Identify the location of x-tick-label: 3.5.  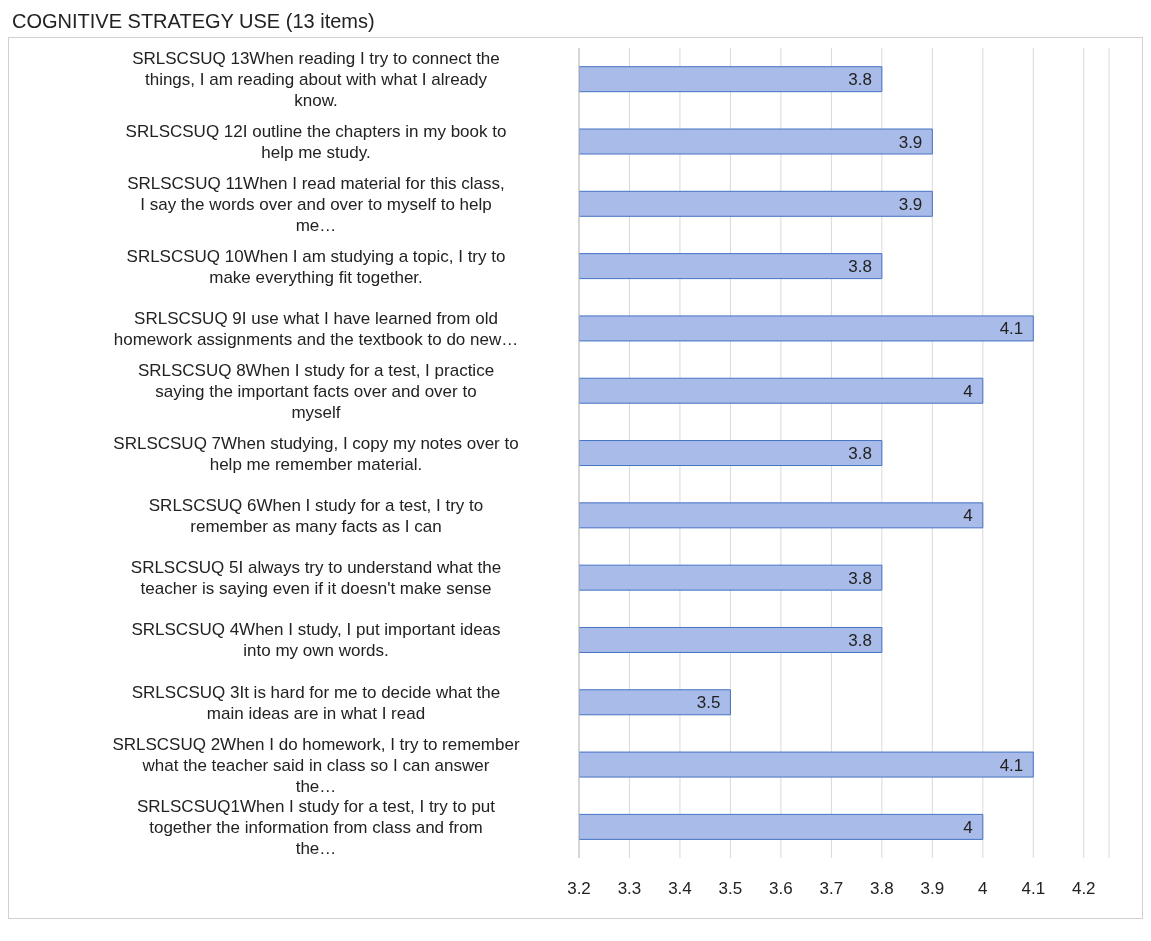
(730, 889).